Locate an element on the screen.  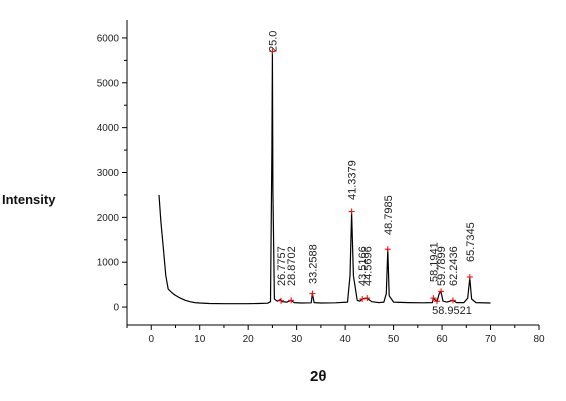
peak-label: 58.9521 is located at coordinates (452, 311).